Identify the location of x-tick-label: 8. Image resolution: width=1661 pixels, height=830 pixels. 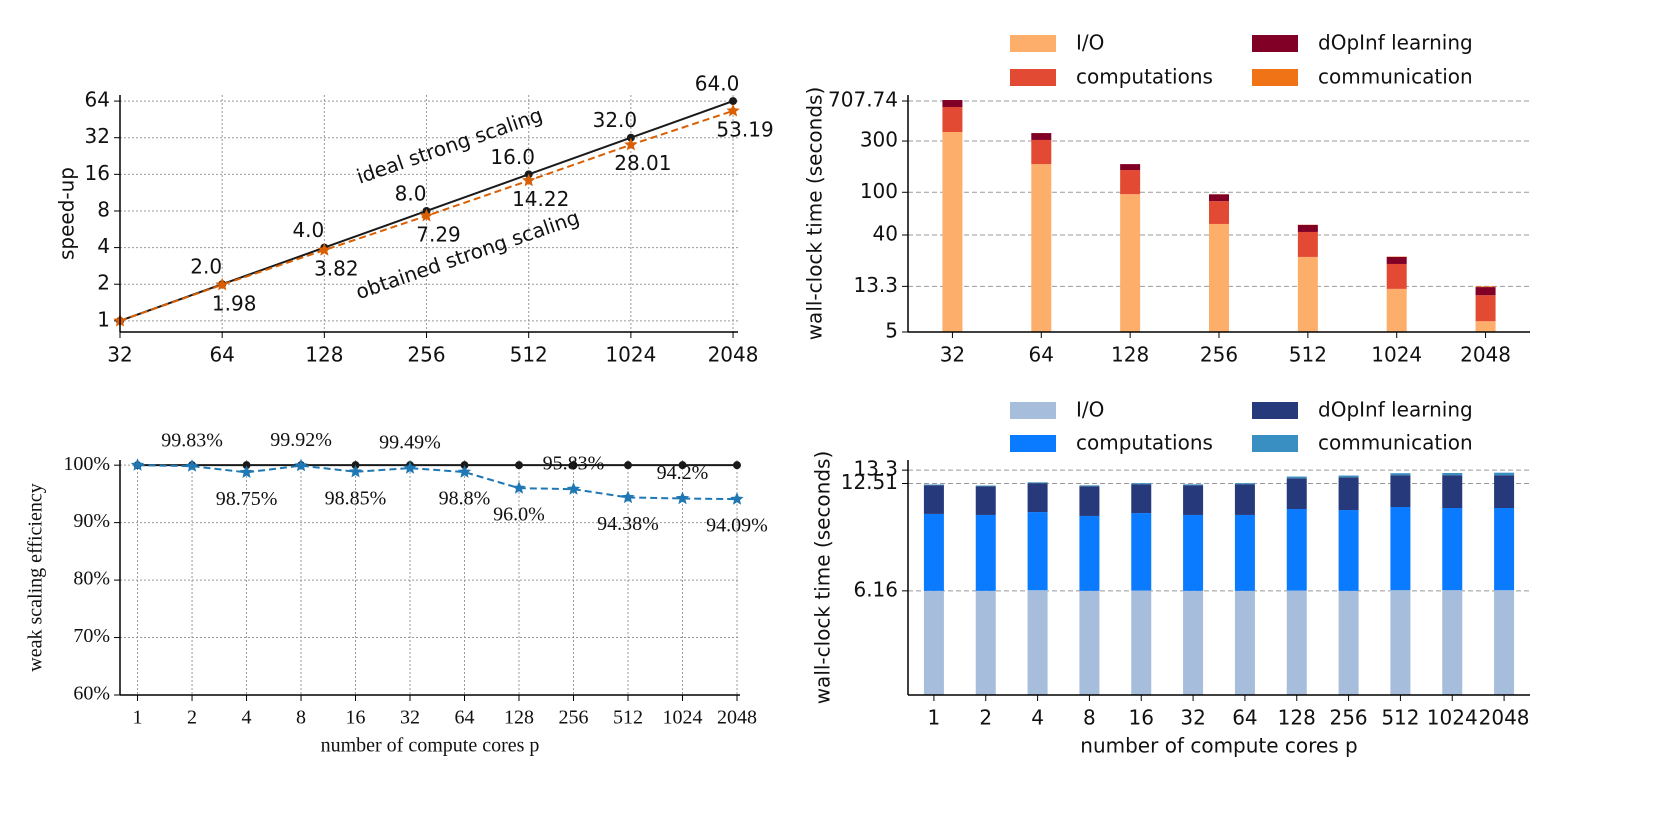
(301, 718).